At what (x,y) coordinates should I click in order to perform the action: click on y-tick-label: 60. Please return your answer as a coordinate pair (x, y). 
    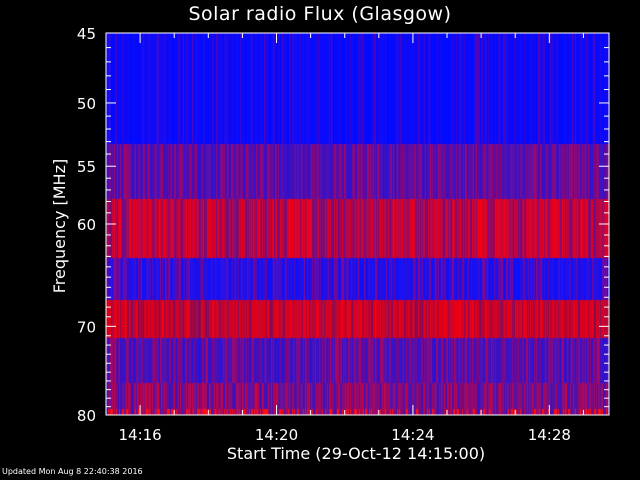
    Looking at the image, I should click on (86, 225).